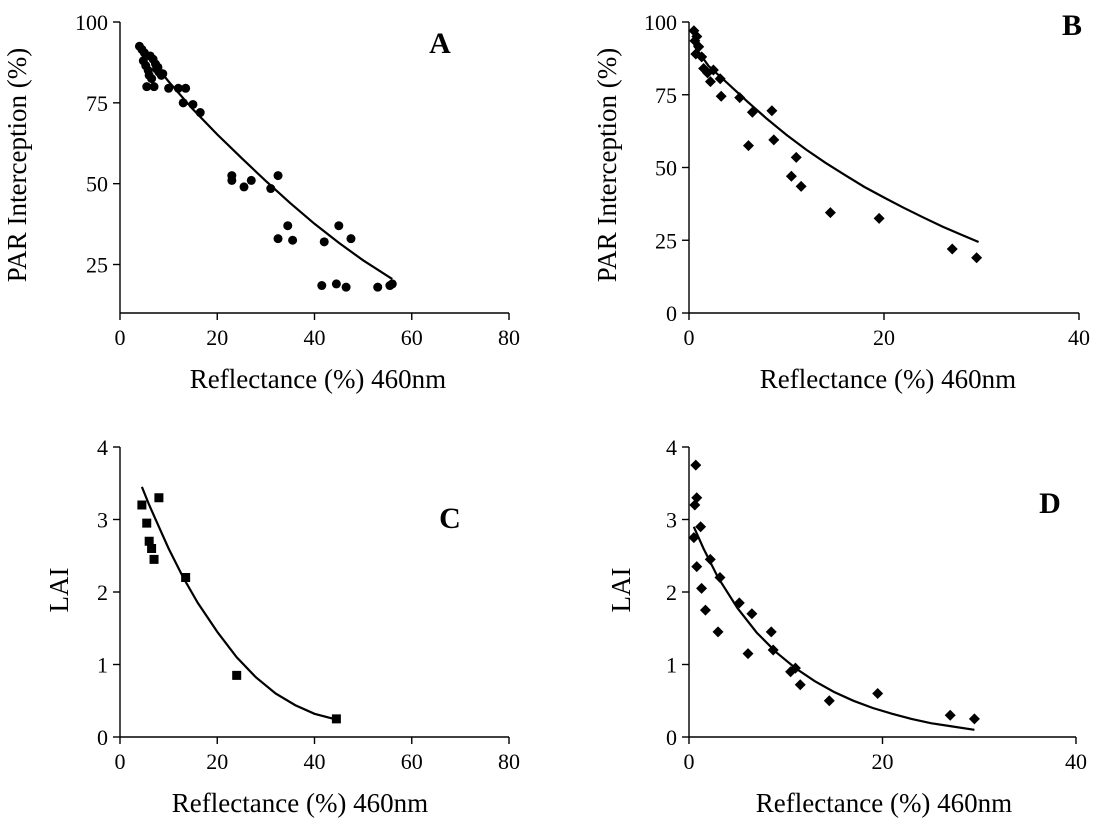 This screenshot has width=1110, height=831. Describe the element at coordinates (17, 165) in the screenshot. I see `y-axis-label: PAR Interception (%)` at that location.